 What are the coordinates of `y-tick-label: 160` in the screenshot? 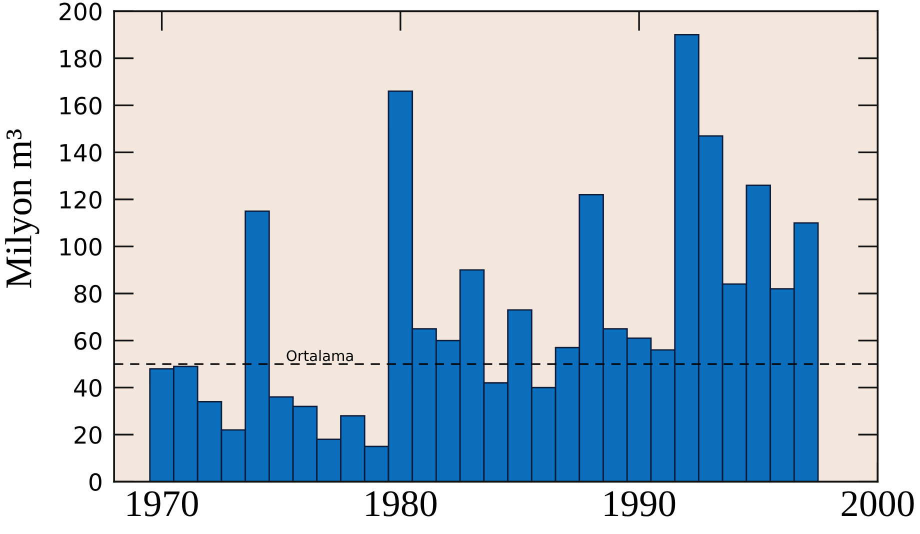 It's located at (81, 105).